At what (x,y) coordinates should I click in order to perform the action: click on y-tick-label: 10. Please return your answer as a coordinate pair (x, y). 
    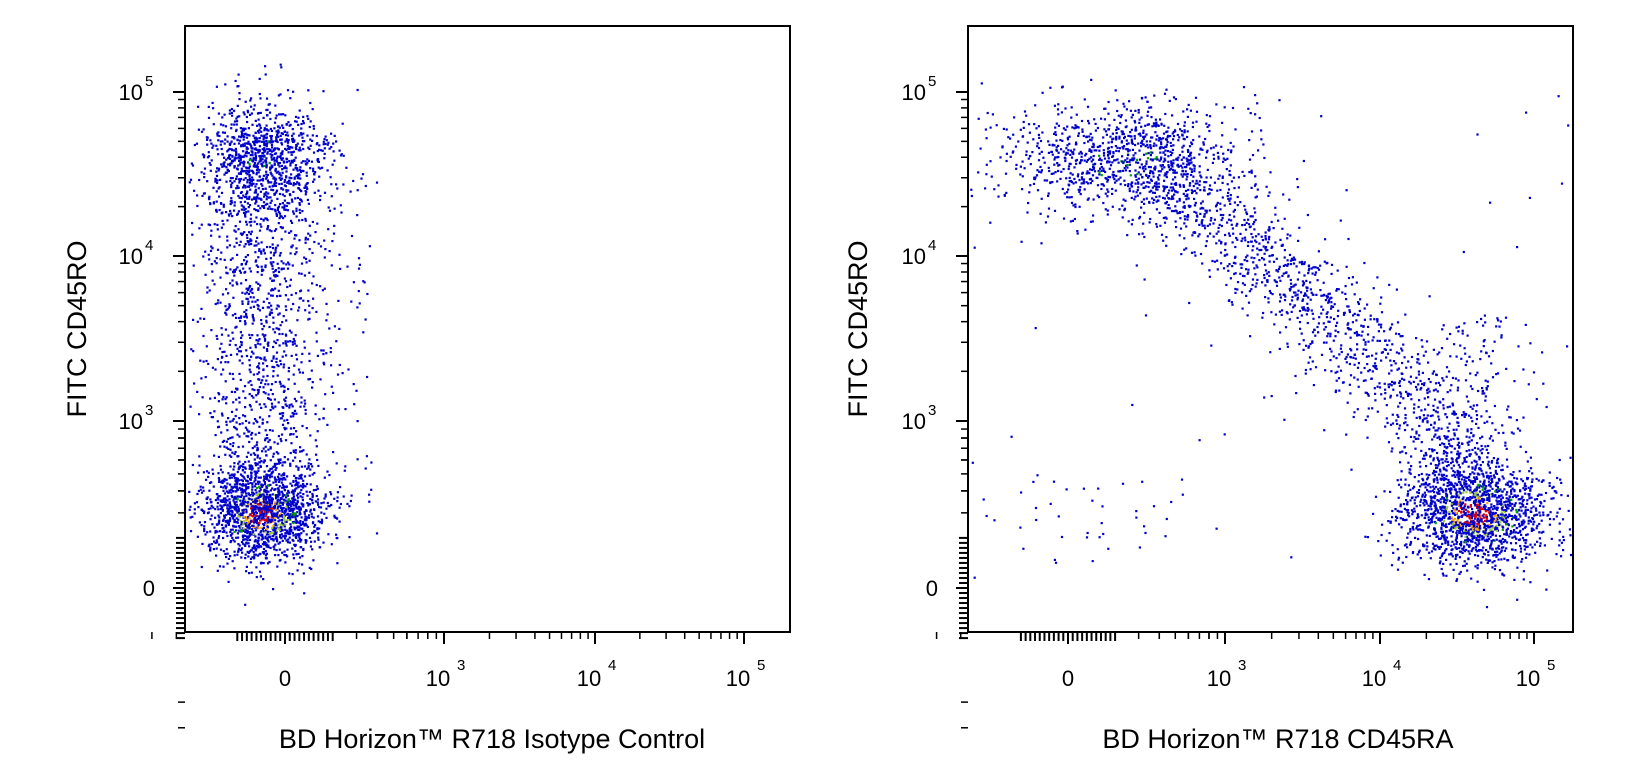
    Looking at the image, I should click on (131, 421).